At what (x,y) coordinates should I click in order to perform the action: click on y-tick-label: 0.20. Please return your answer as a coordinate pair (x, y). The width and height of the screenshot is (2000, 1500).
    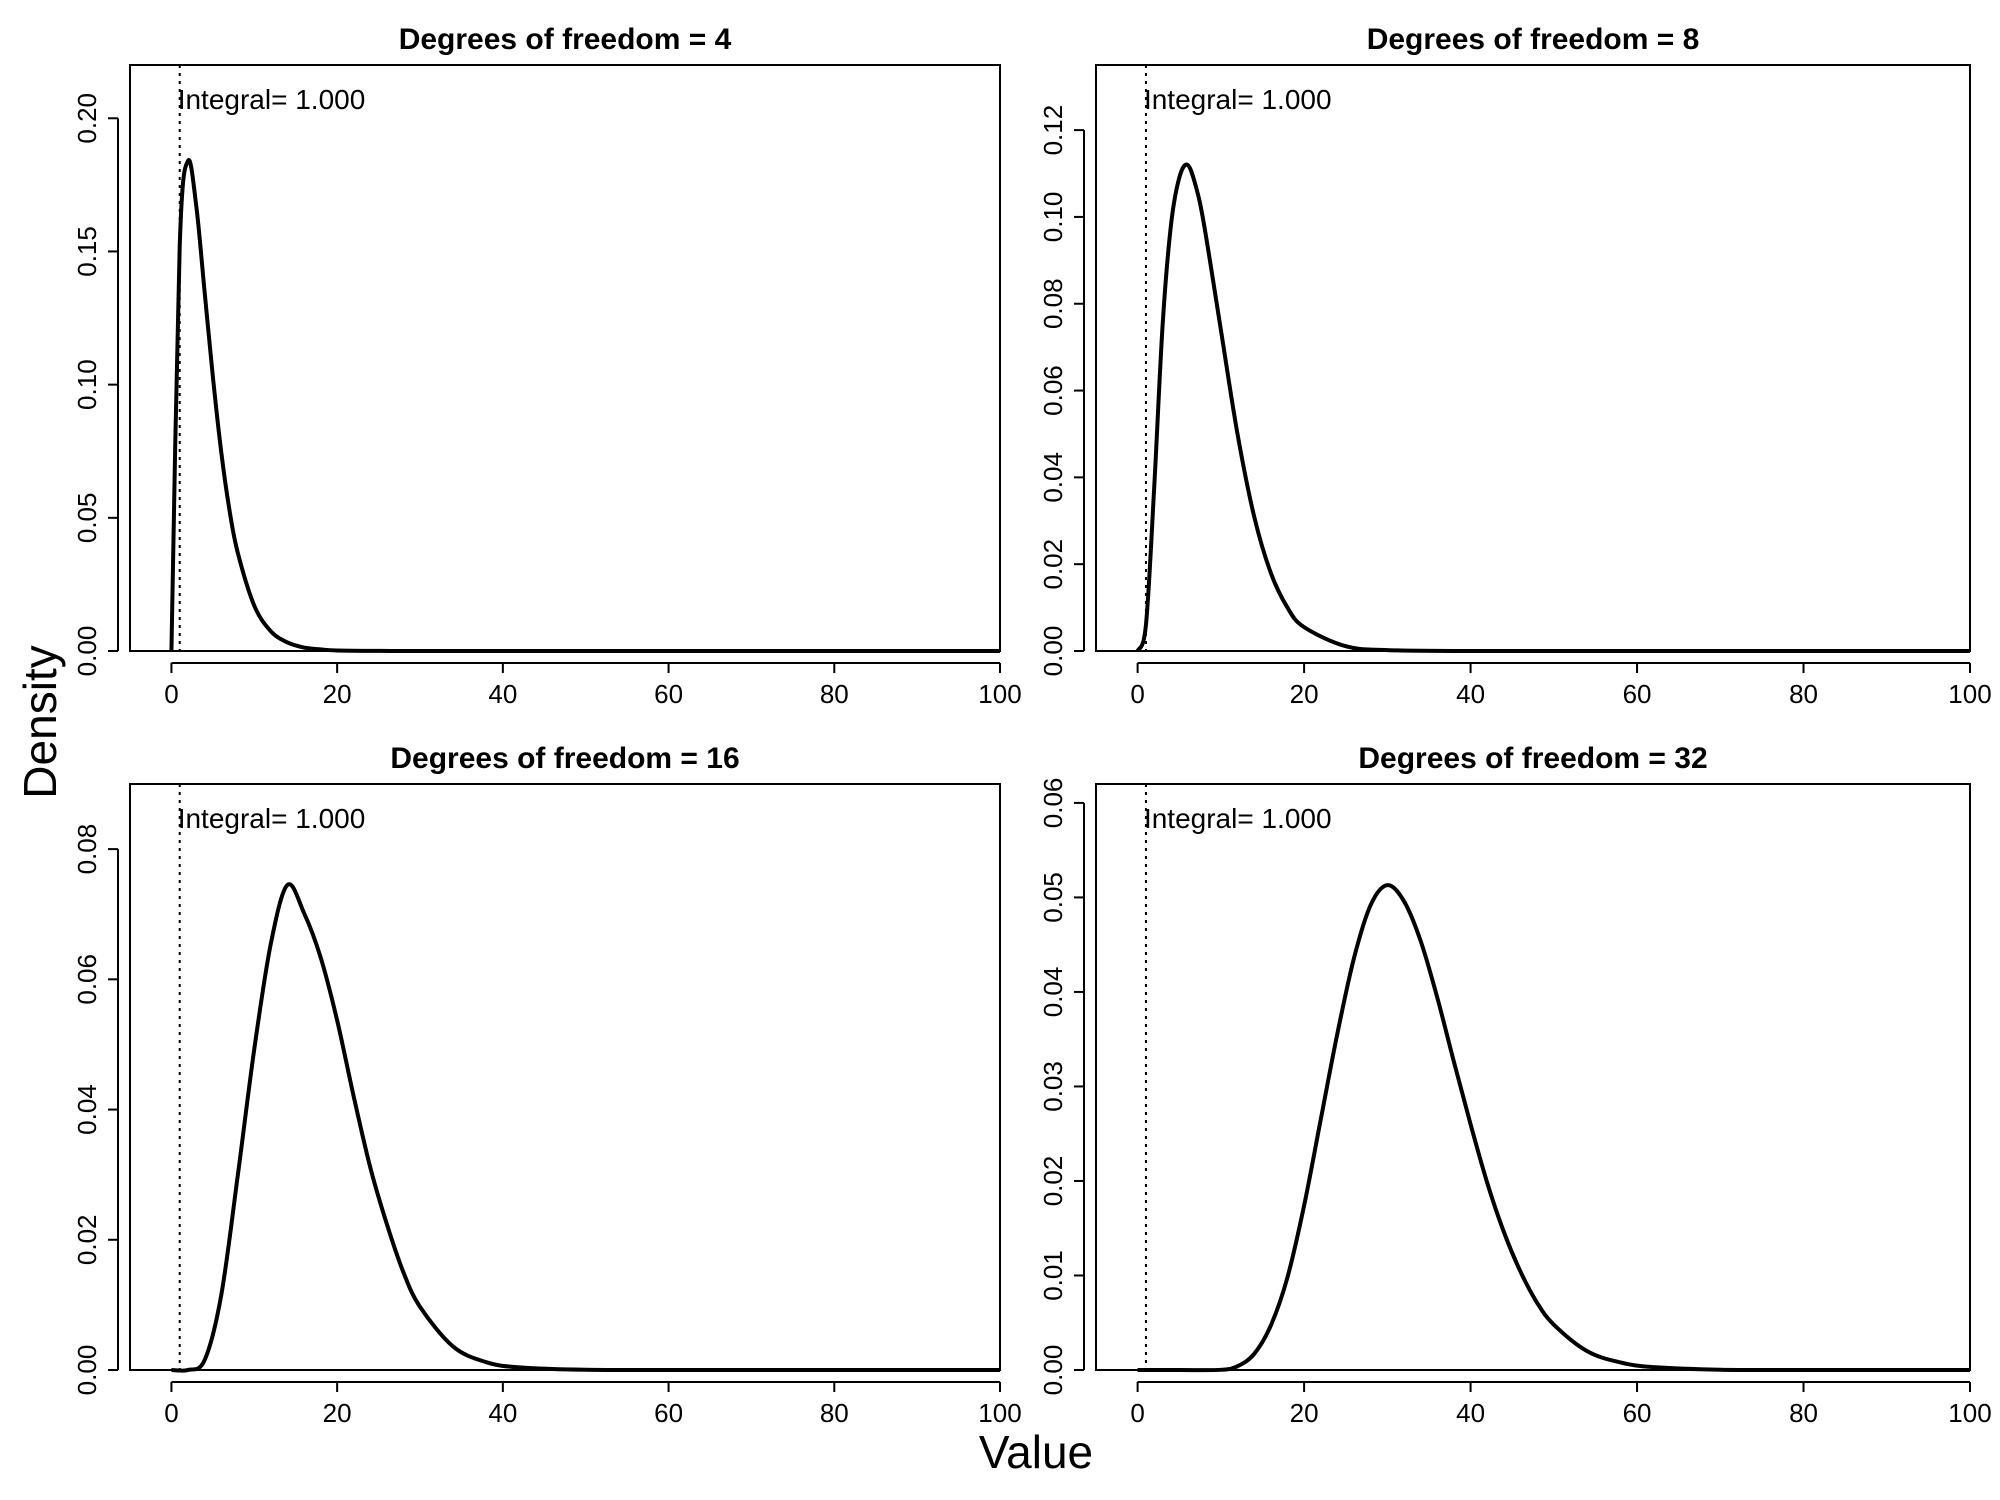
    Looking at the image, I should click on (87, 118).